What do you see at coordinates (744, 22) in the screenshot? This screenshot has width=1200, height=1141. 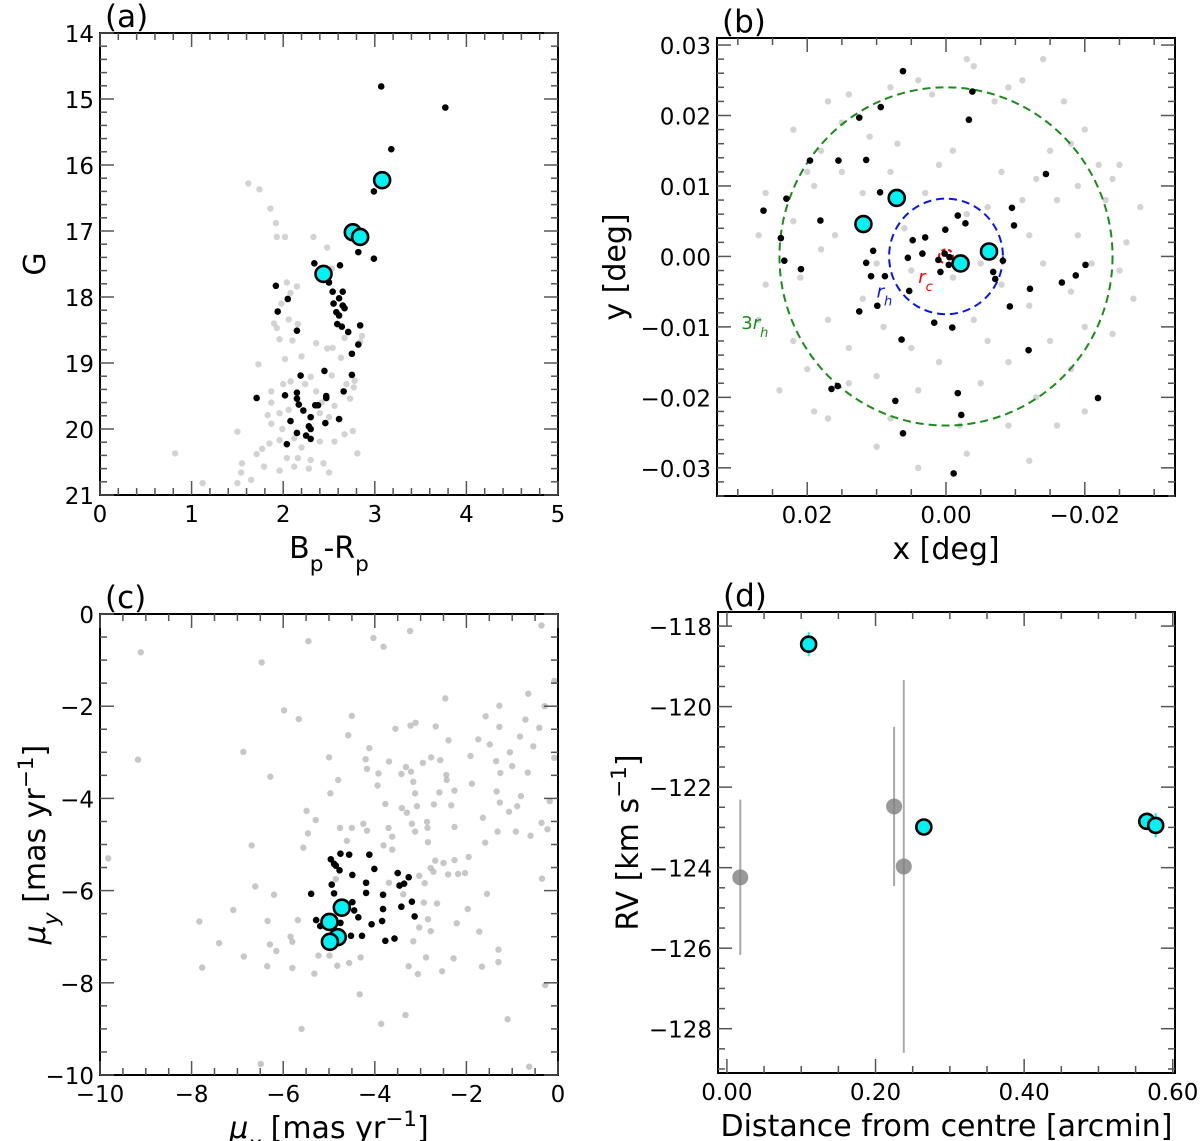 I see `panel-label: (b)` at bounding box center [744, 22].